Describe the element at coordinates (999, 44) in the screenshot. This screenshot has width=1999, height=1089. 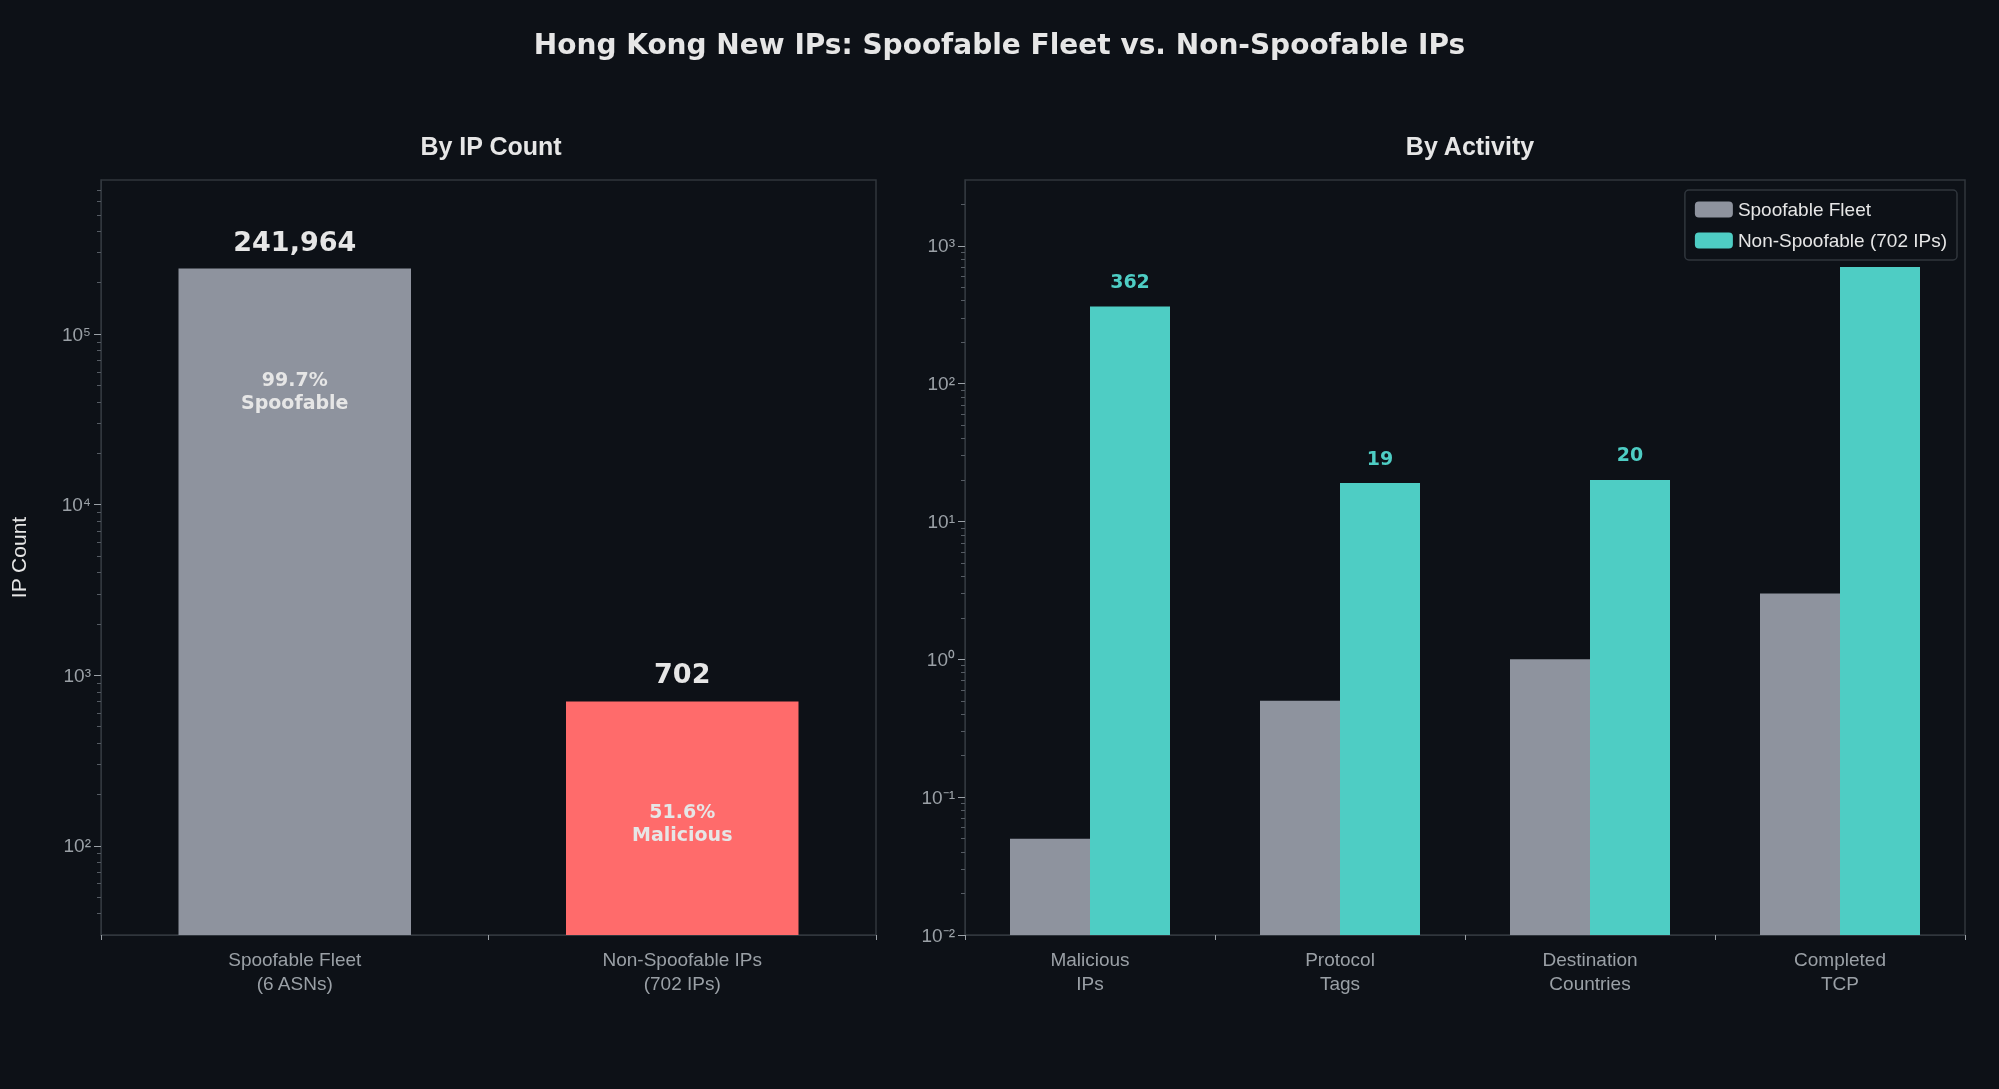
I see `text: Hong Kong New IPs: Spoofable Fleet vs. Non-Spoofable IPs` at that location.